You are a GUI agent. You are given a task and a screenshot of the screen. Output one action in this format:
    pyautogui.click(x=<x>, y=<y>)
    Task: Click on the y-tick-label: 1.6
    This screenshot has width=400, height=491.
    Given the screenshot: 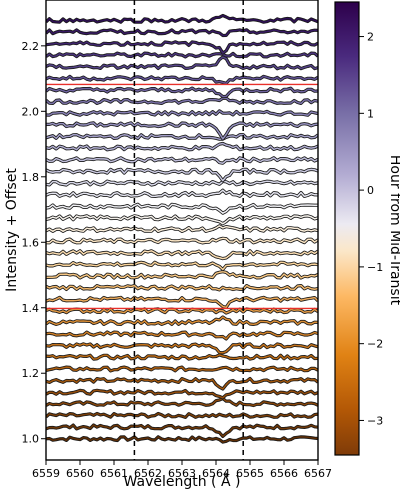 What is the action you would take?
    pyautogui.click(x=31, y=242)
    